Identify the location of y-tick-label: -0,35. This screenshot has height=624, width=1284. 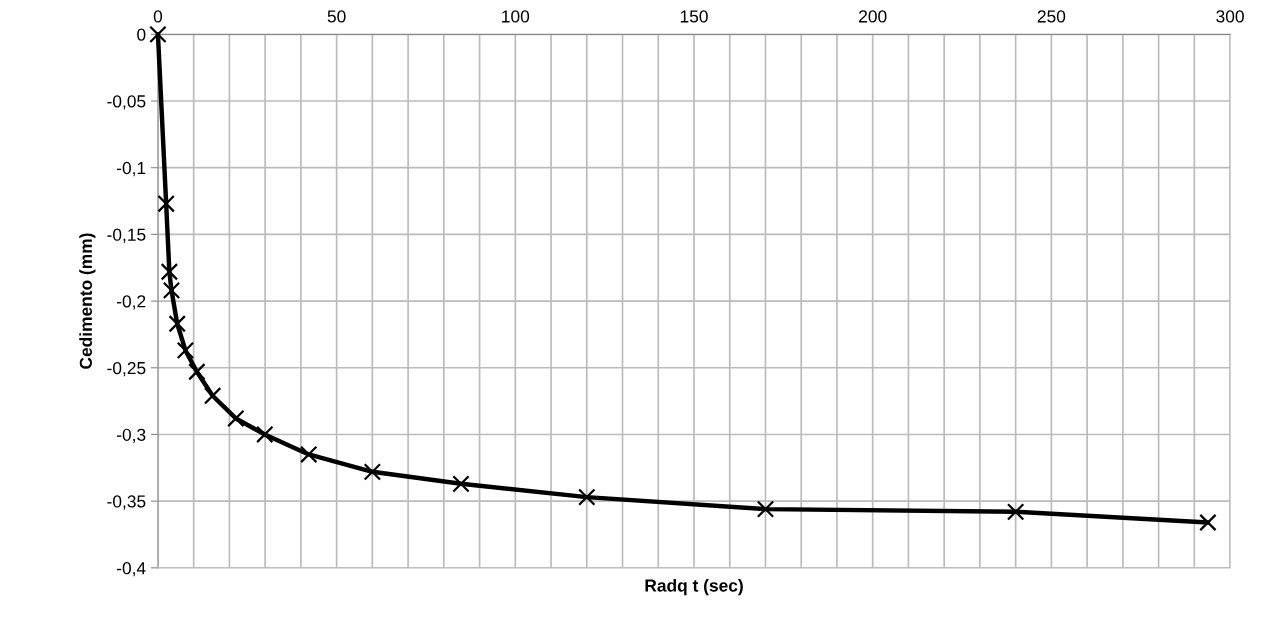
(126, 502).